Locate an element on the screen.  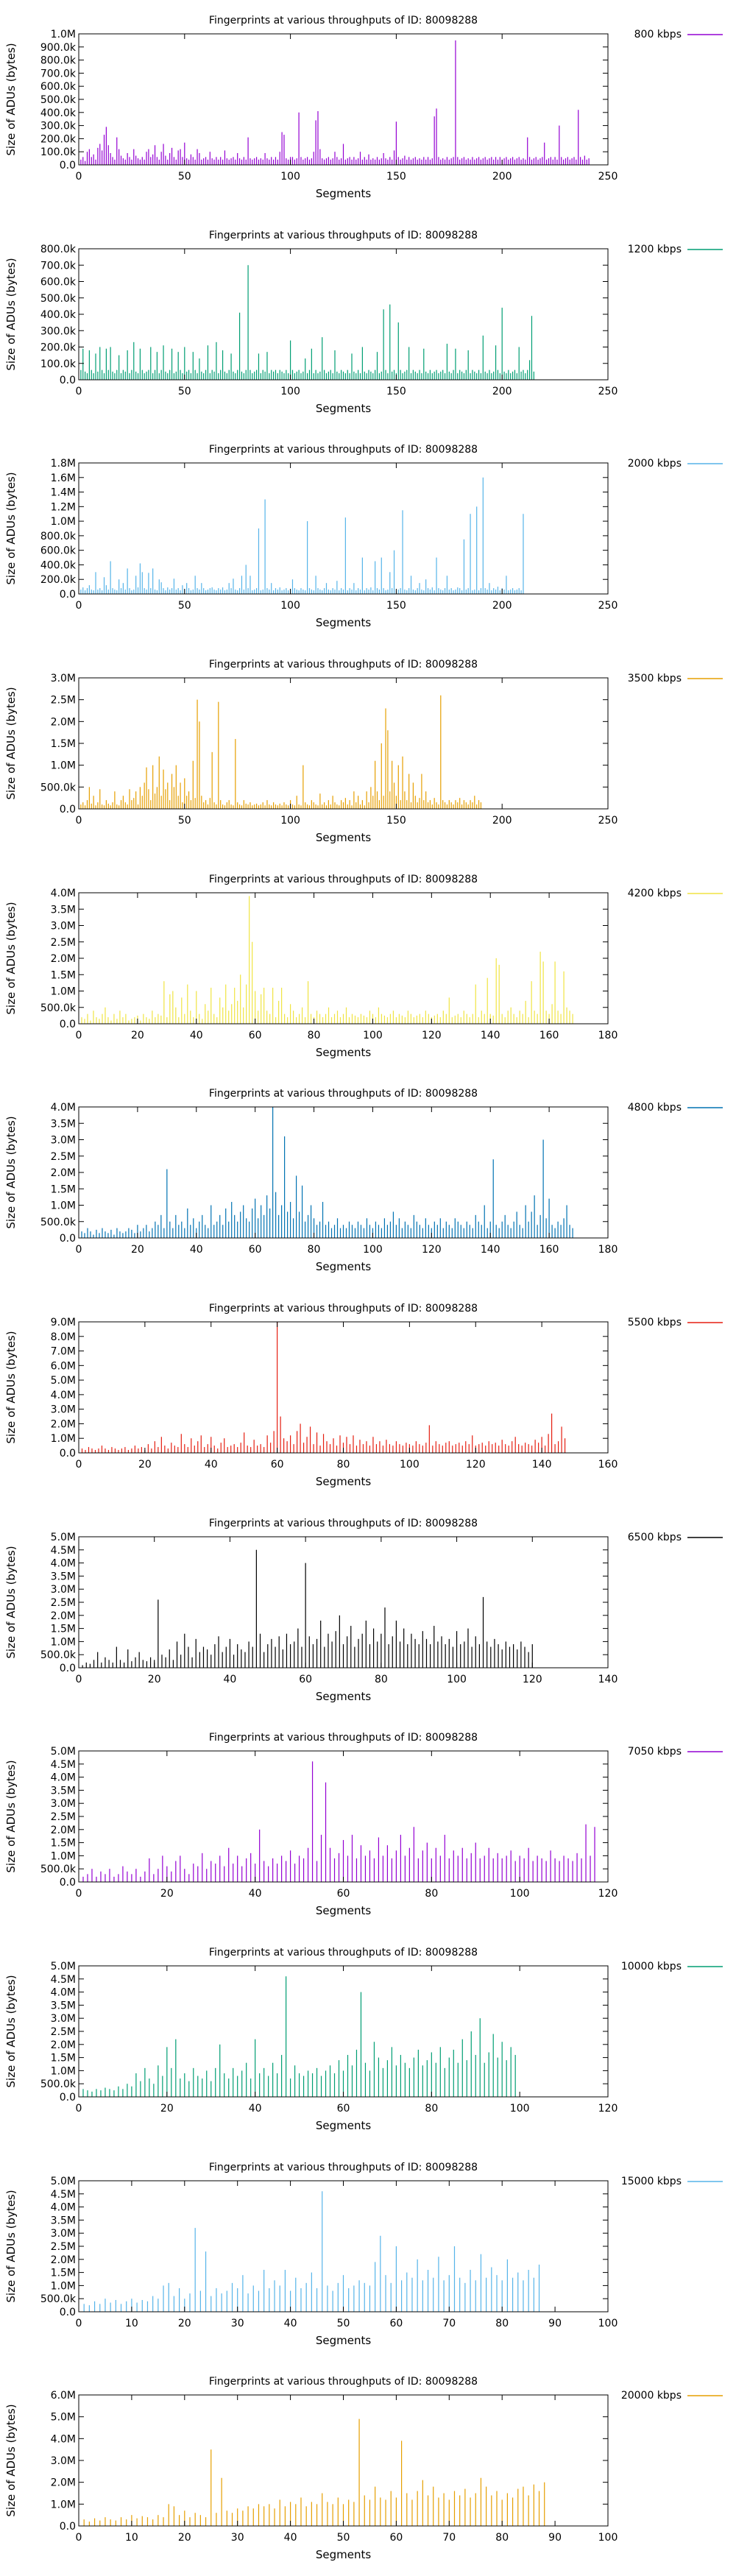
y-tick-label: 1.4M is located at coordinates (63, 493).